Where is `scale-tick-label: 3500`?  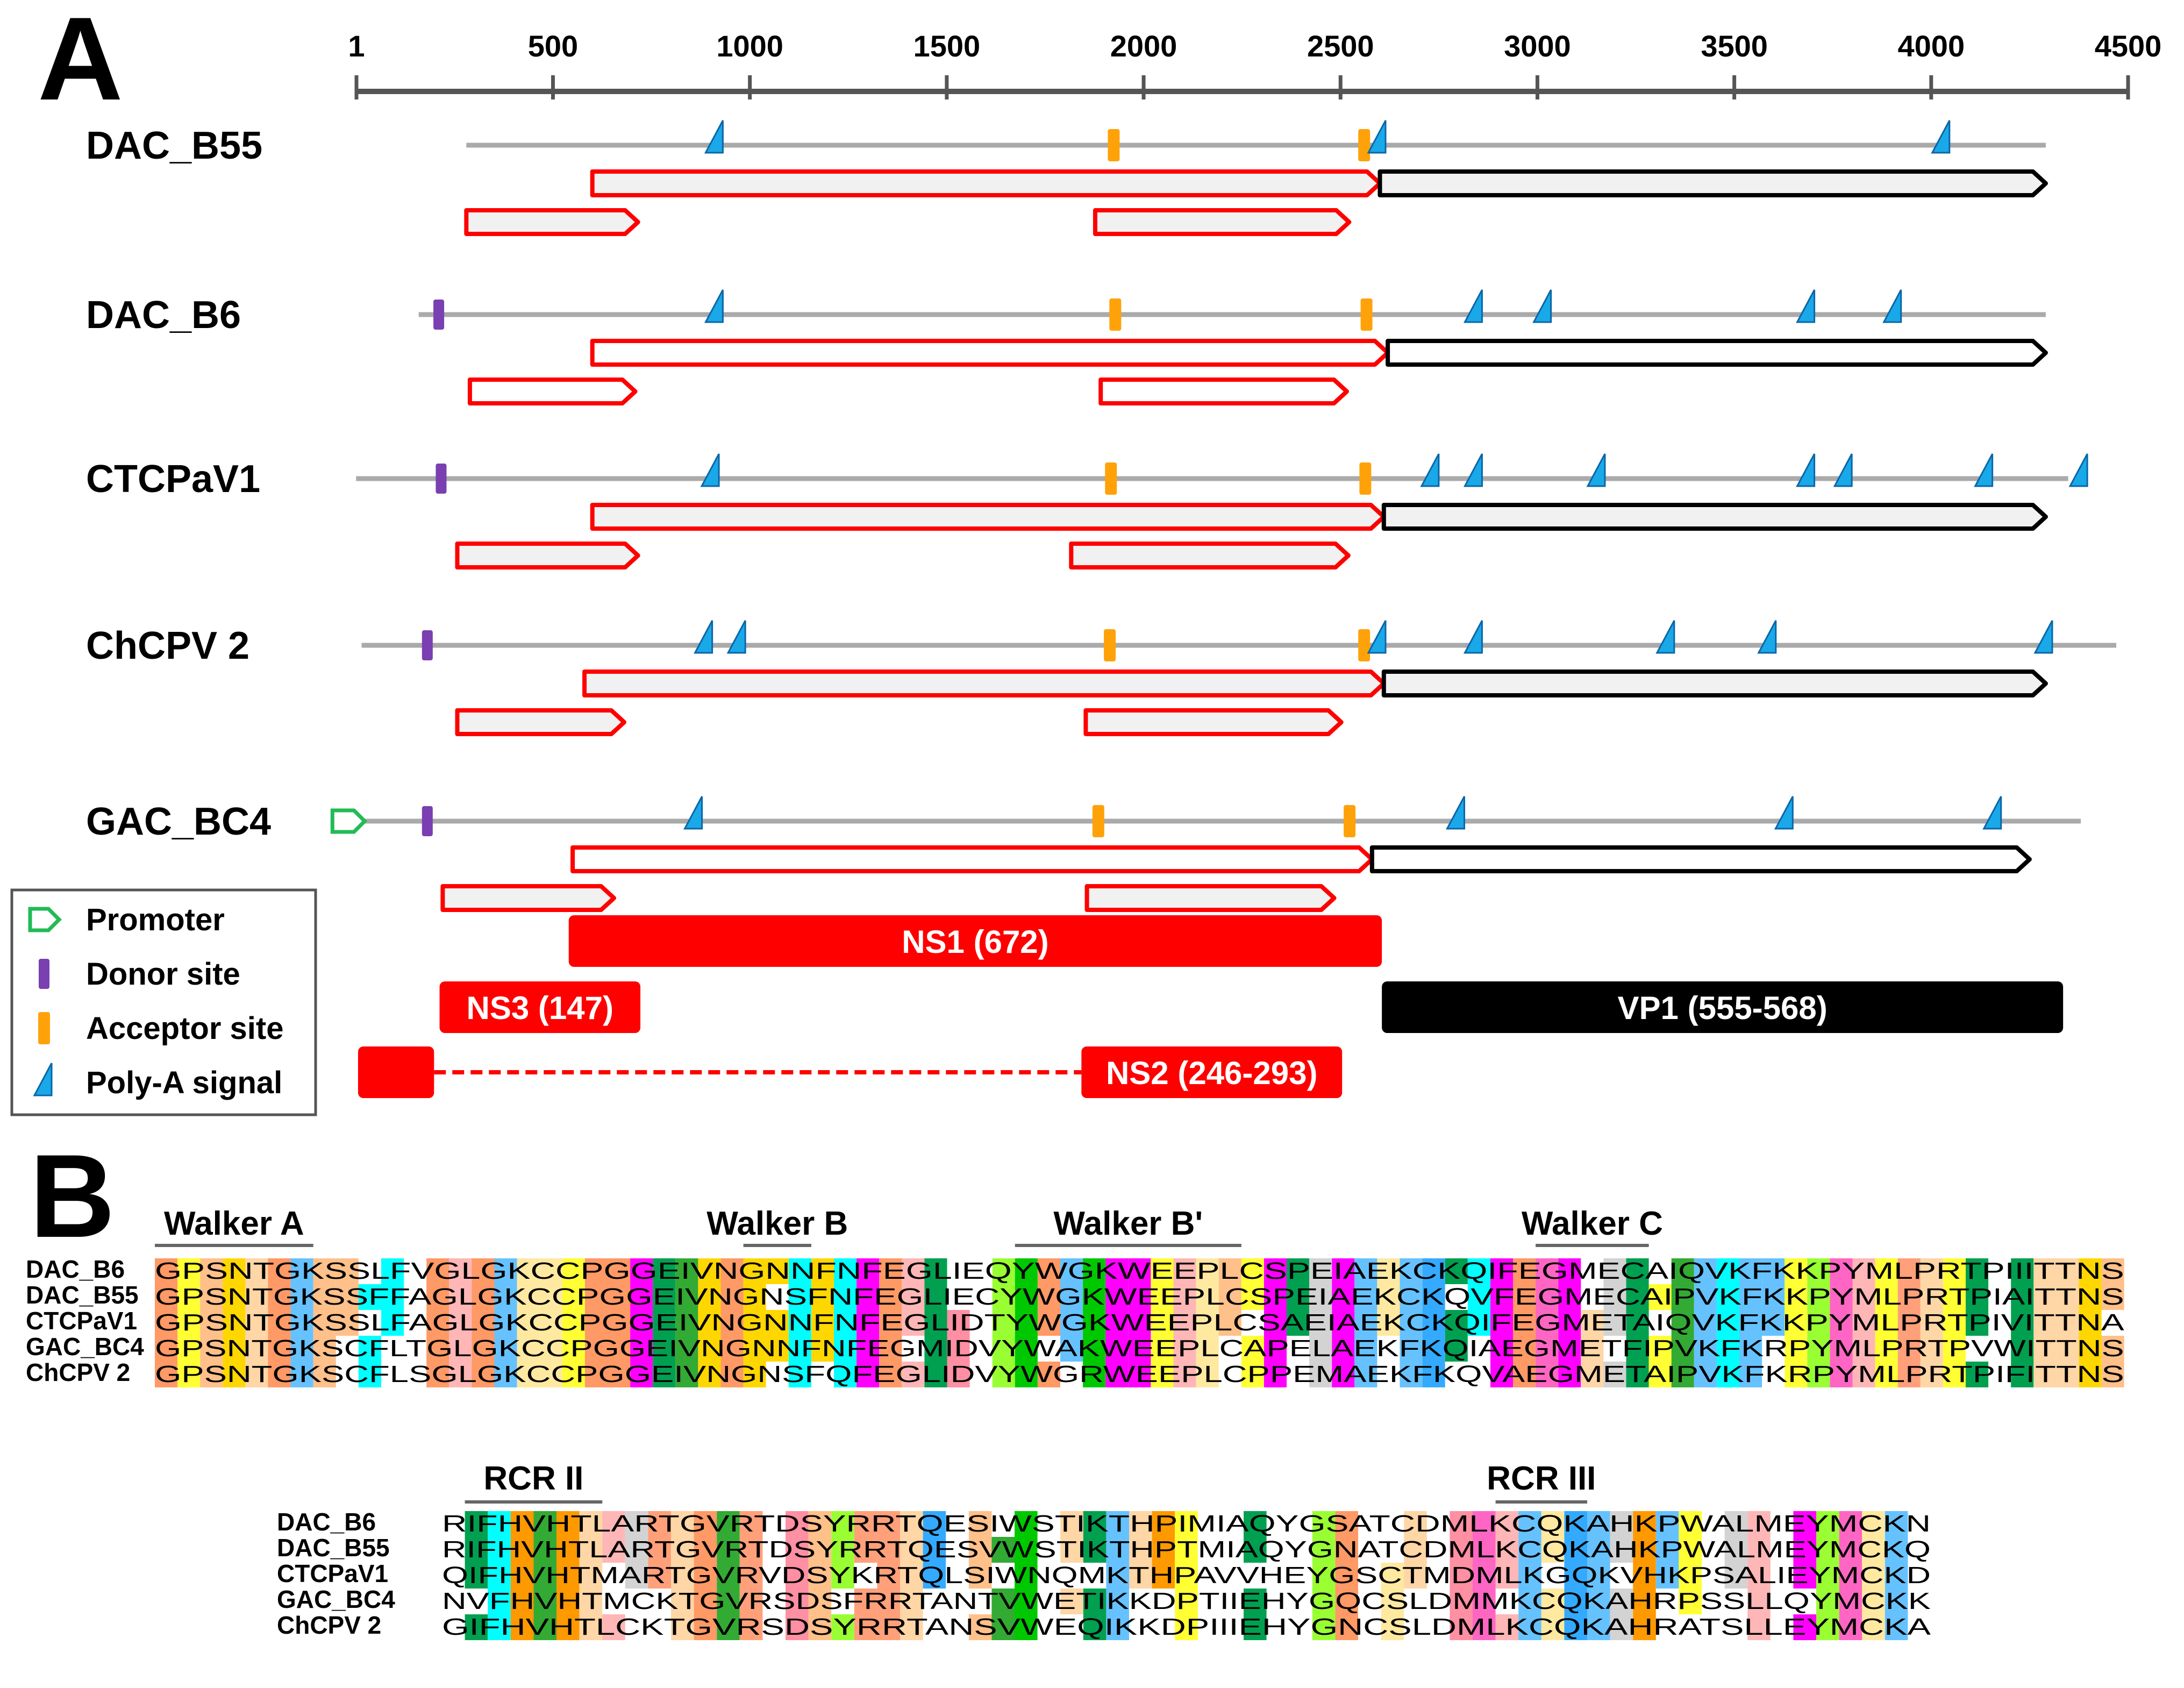
scale-tick-label: 3500 is located at coordinates (1734, 46).